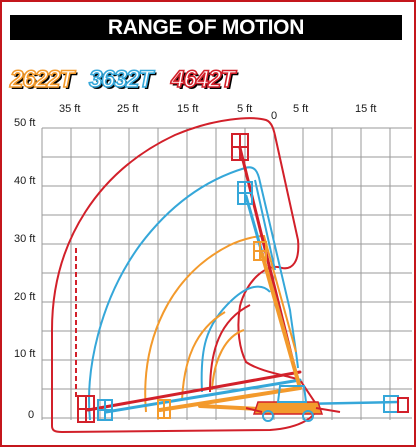  What do you see at coordinates (293, 403) in the screenshot?
I see `machine-base` at bounding box center [293, 403].